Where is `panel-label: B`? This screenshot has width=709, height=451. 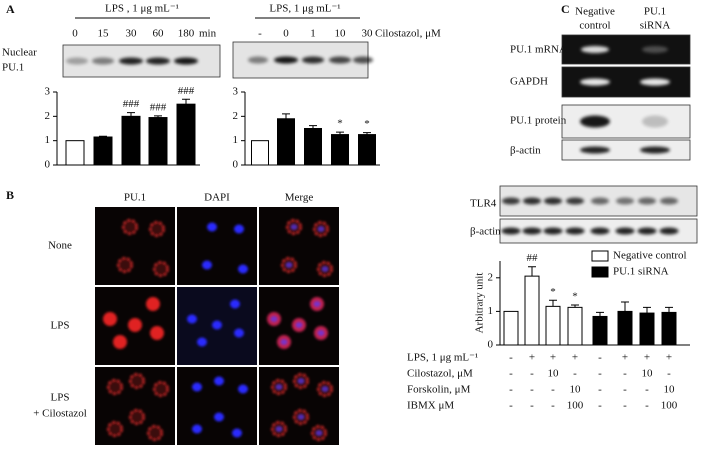 panel-label: B is located at coordinates (10, 195).